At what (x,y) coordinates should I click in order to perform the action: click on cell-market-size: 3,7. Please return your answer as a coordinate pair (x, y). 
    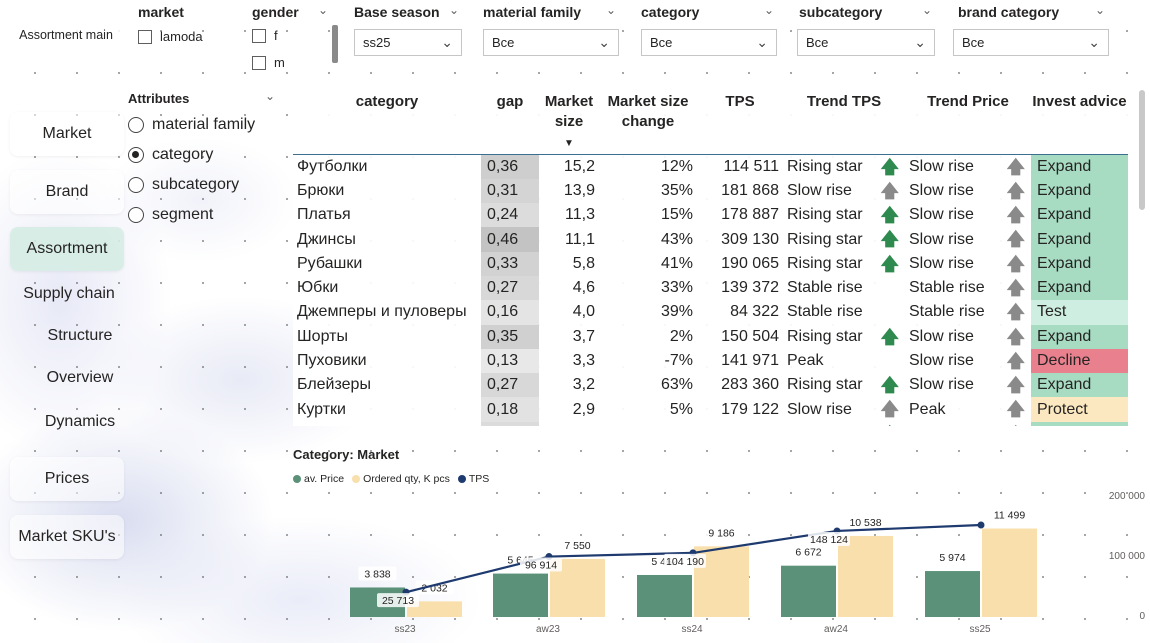
    Looking at the image, I should click on (583, 336).